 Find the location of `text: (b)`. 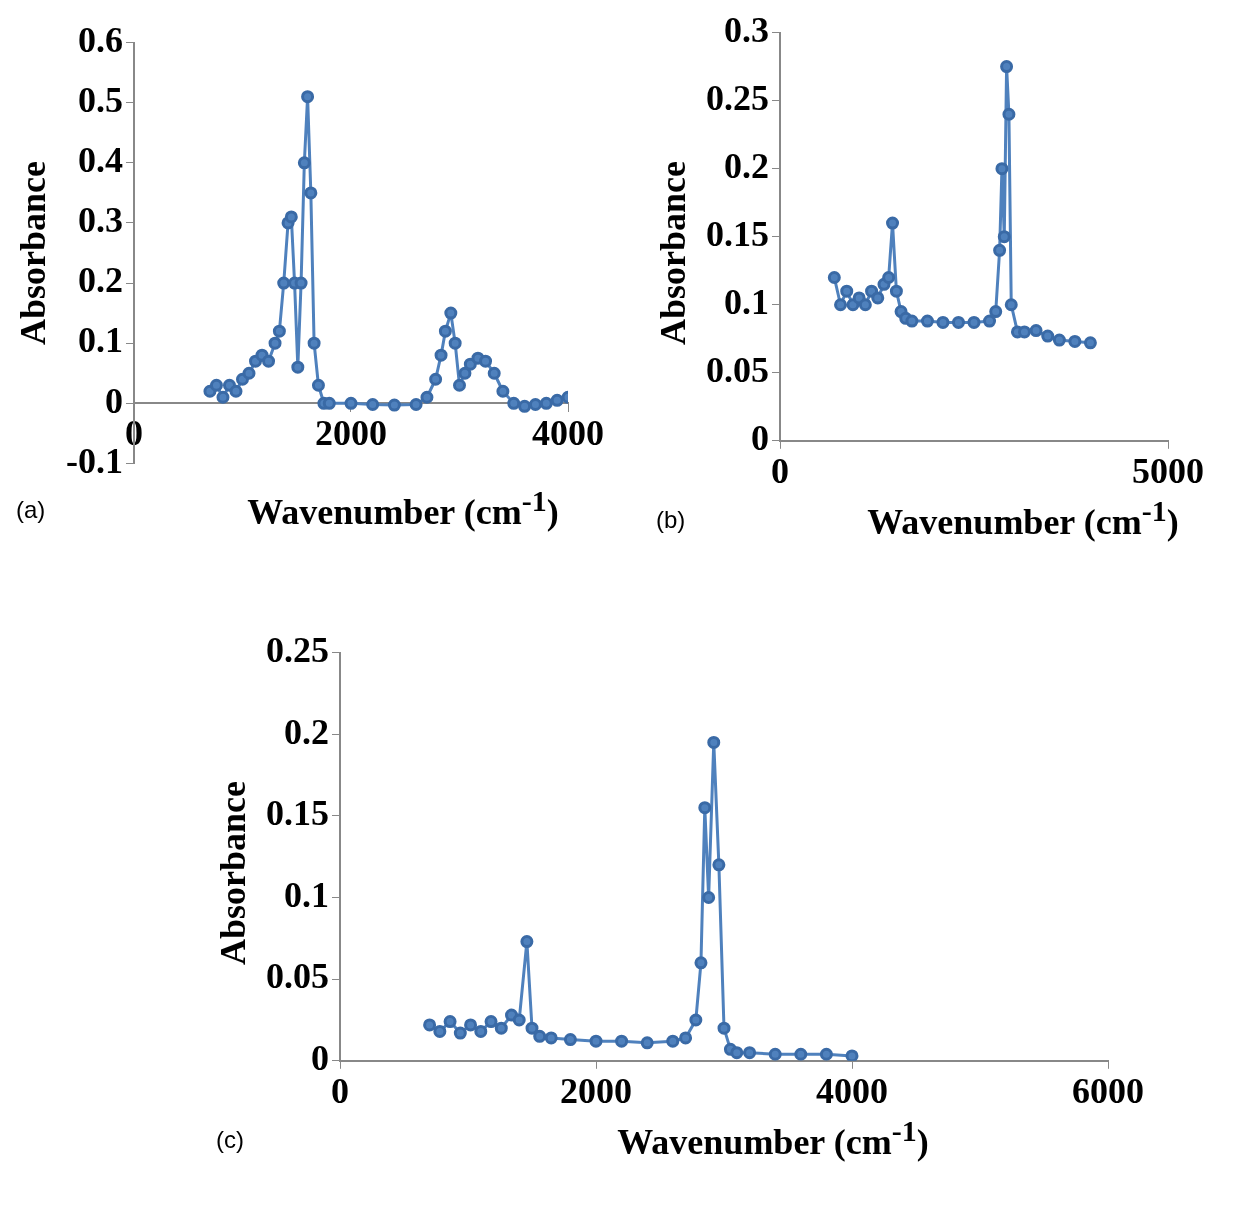

text: (b) is located at coordinates (671, 520).